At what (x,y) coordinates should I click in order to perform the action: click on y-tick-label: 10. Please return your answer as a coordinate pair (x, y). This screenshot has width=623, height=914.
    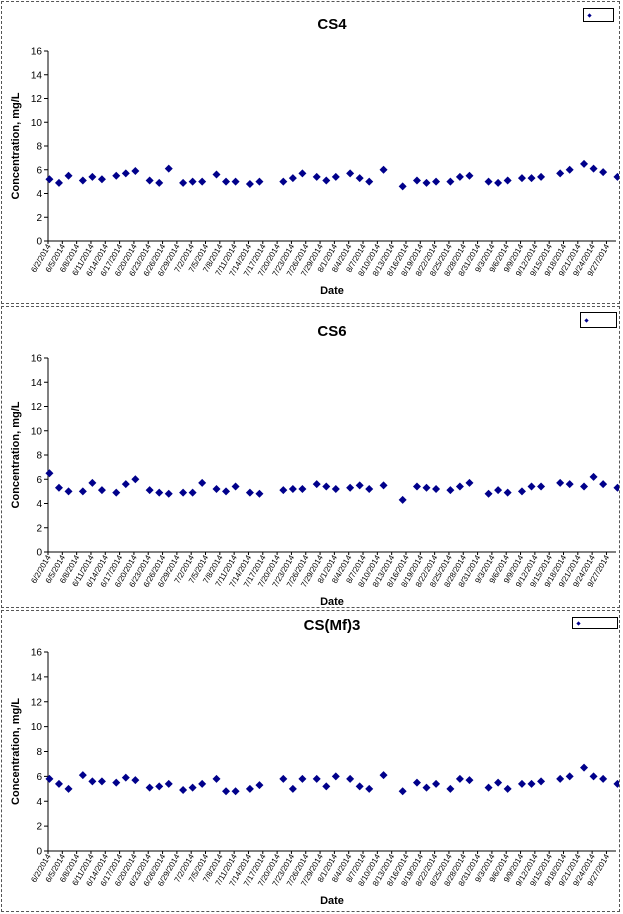
    Looking at the image, I should click on (37, 431).